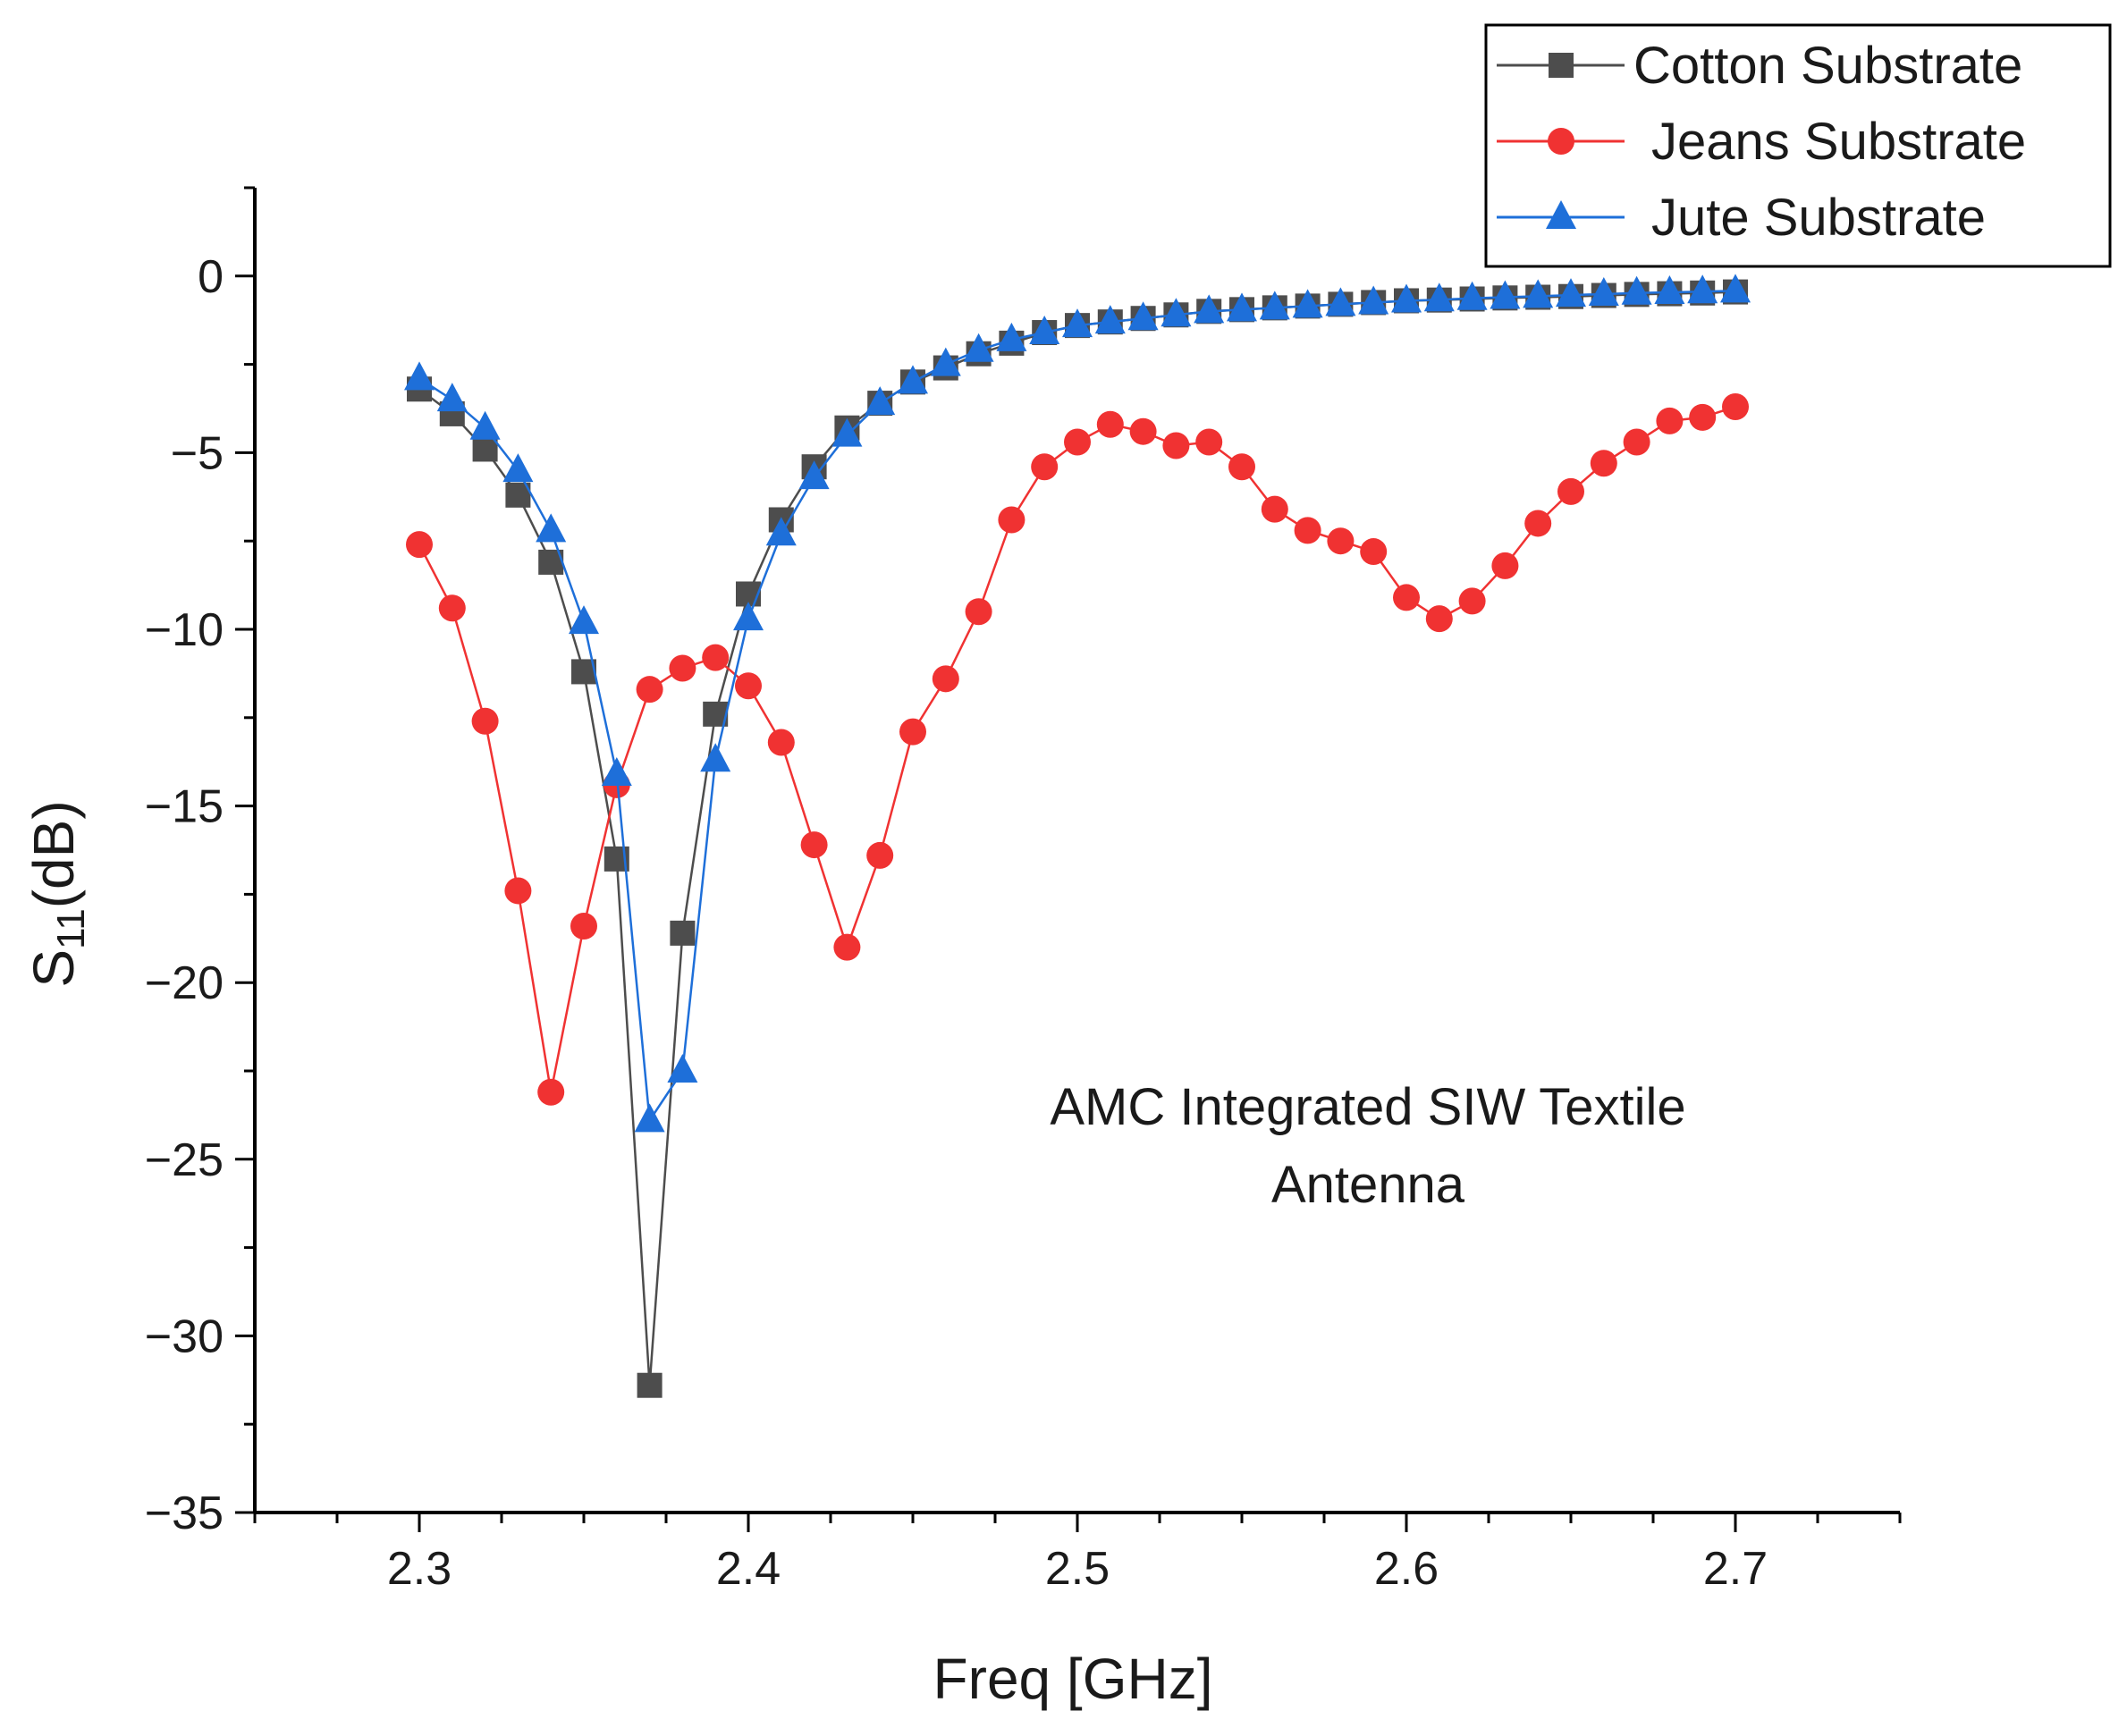 Image resolution: width=2127 pixels, height=1736 pixels. Describe the element at coordinates (1828, 66) in the screenshot. I see `legend-label-cotton-substrate: Cotton Substrate` at that location.